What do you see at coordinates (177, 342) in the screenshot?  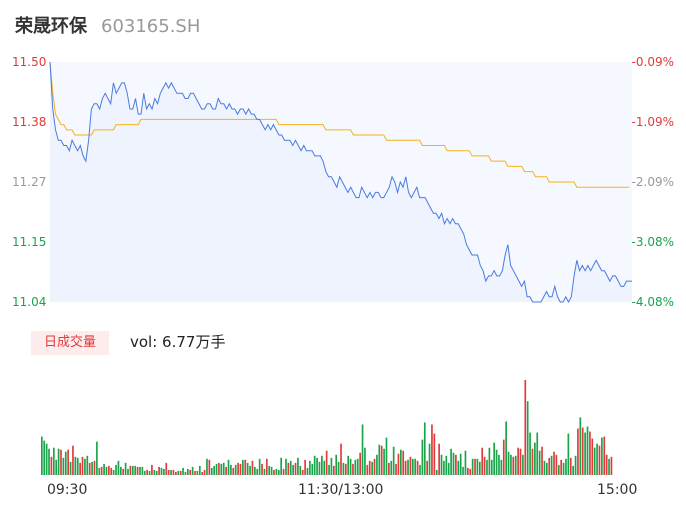 I see `volume-readout: vol: 6.77万手` at bounding box center [177, 342].